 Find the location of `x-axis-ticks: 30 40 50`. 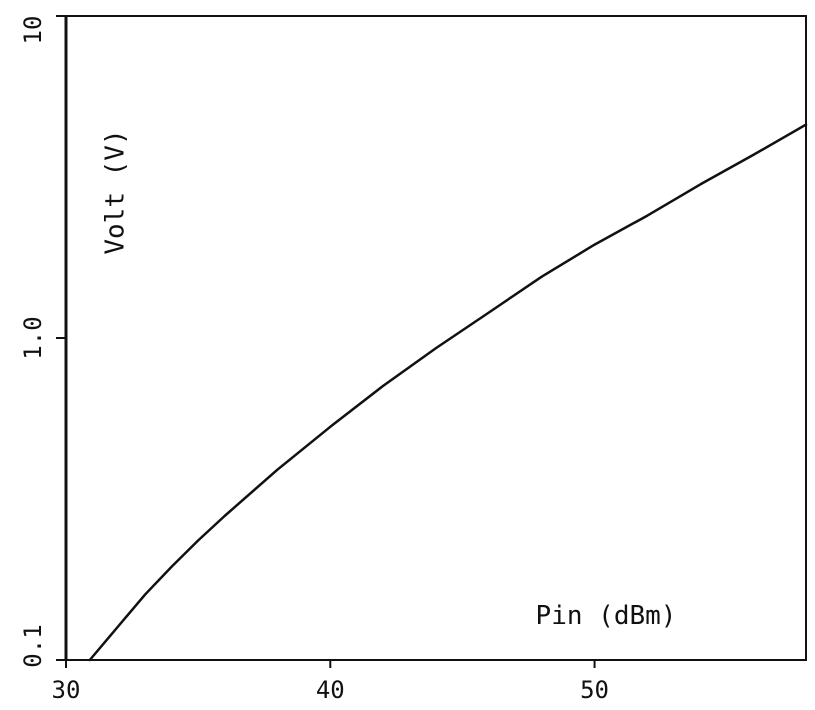

x-axis-ticks: 30 40 50 is located at coordinates (330, 682).